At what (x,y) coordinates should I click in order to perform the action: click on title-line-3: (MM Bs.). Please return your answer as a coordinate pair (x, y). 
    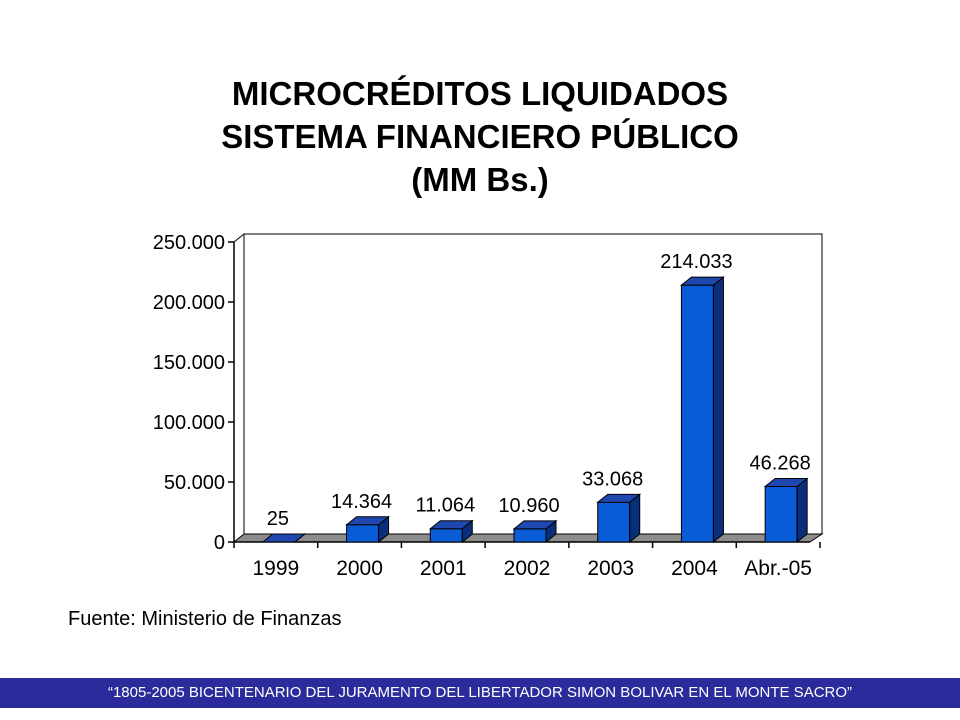
    Looking at the image, I should click on (480, 179).